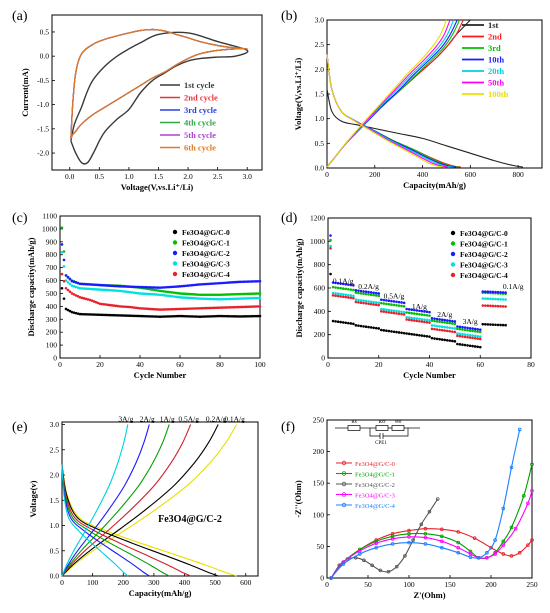 This screenshot has height=613, width=550. Describe the element at coordinates (140, 364) in the screenshot. I see `x-tick-label: 40` at that location.